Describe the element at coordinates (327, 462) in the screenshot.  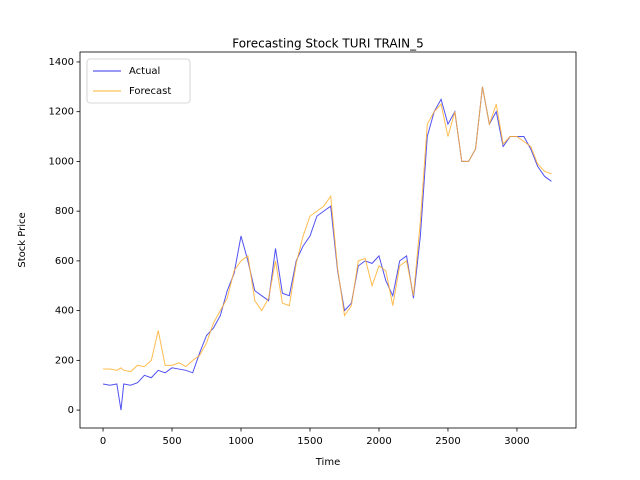
I see `x-axis-label: Time` at that location.